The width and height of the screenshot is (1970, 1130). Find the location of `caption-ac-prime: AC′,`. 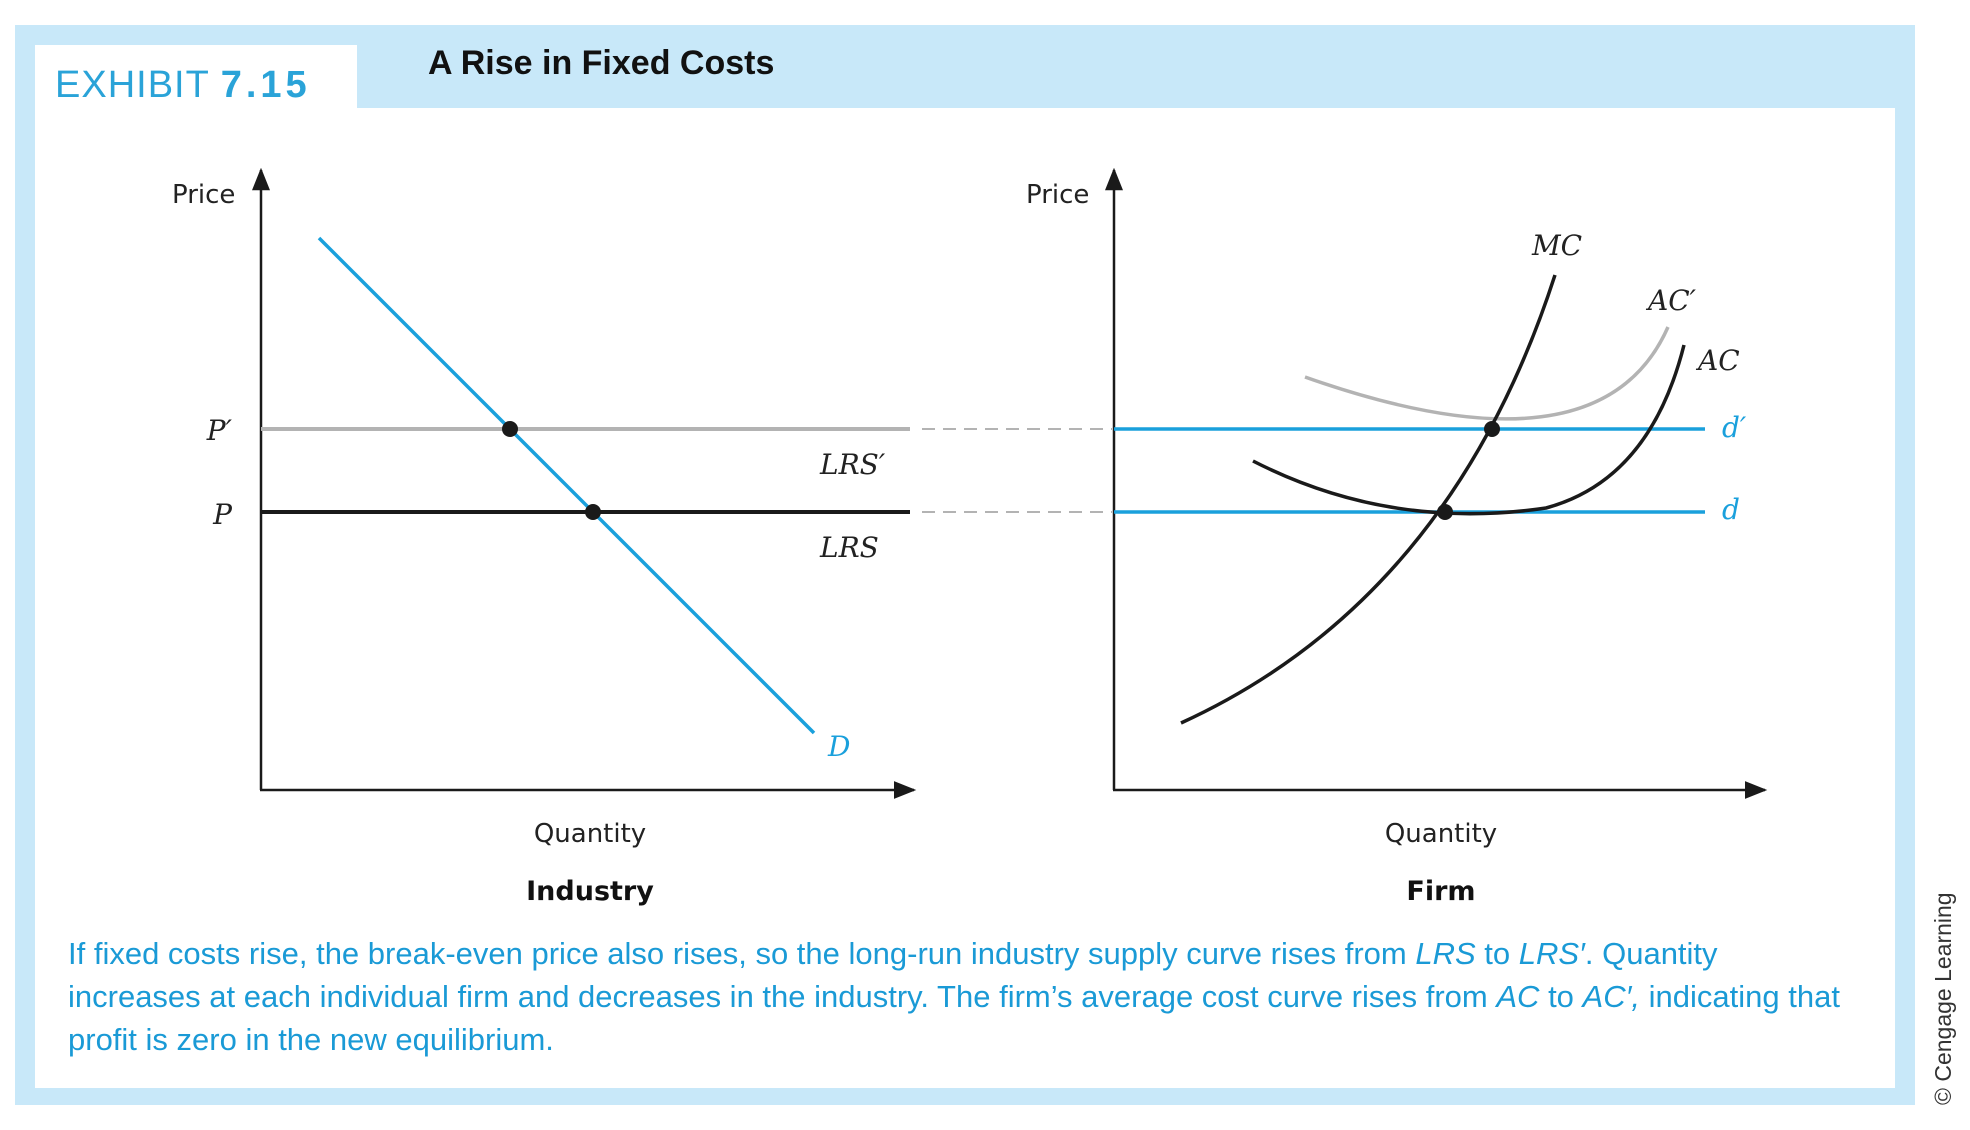

caption-ac-prime: AC′, is located at coordinates (1611, 996).